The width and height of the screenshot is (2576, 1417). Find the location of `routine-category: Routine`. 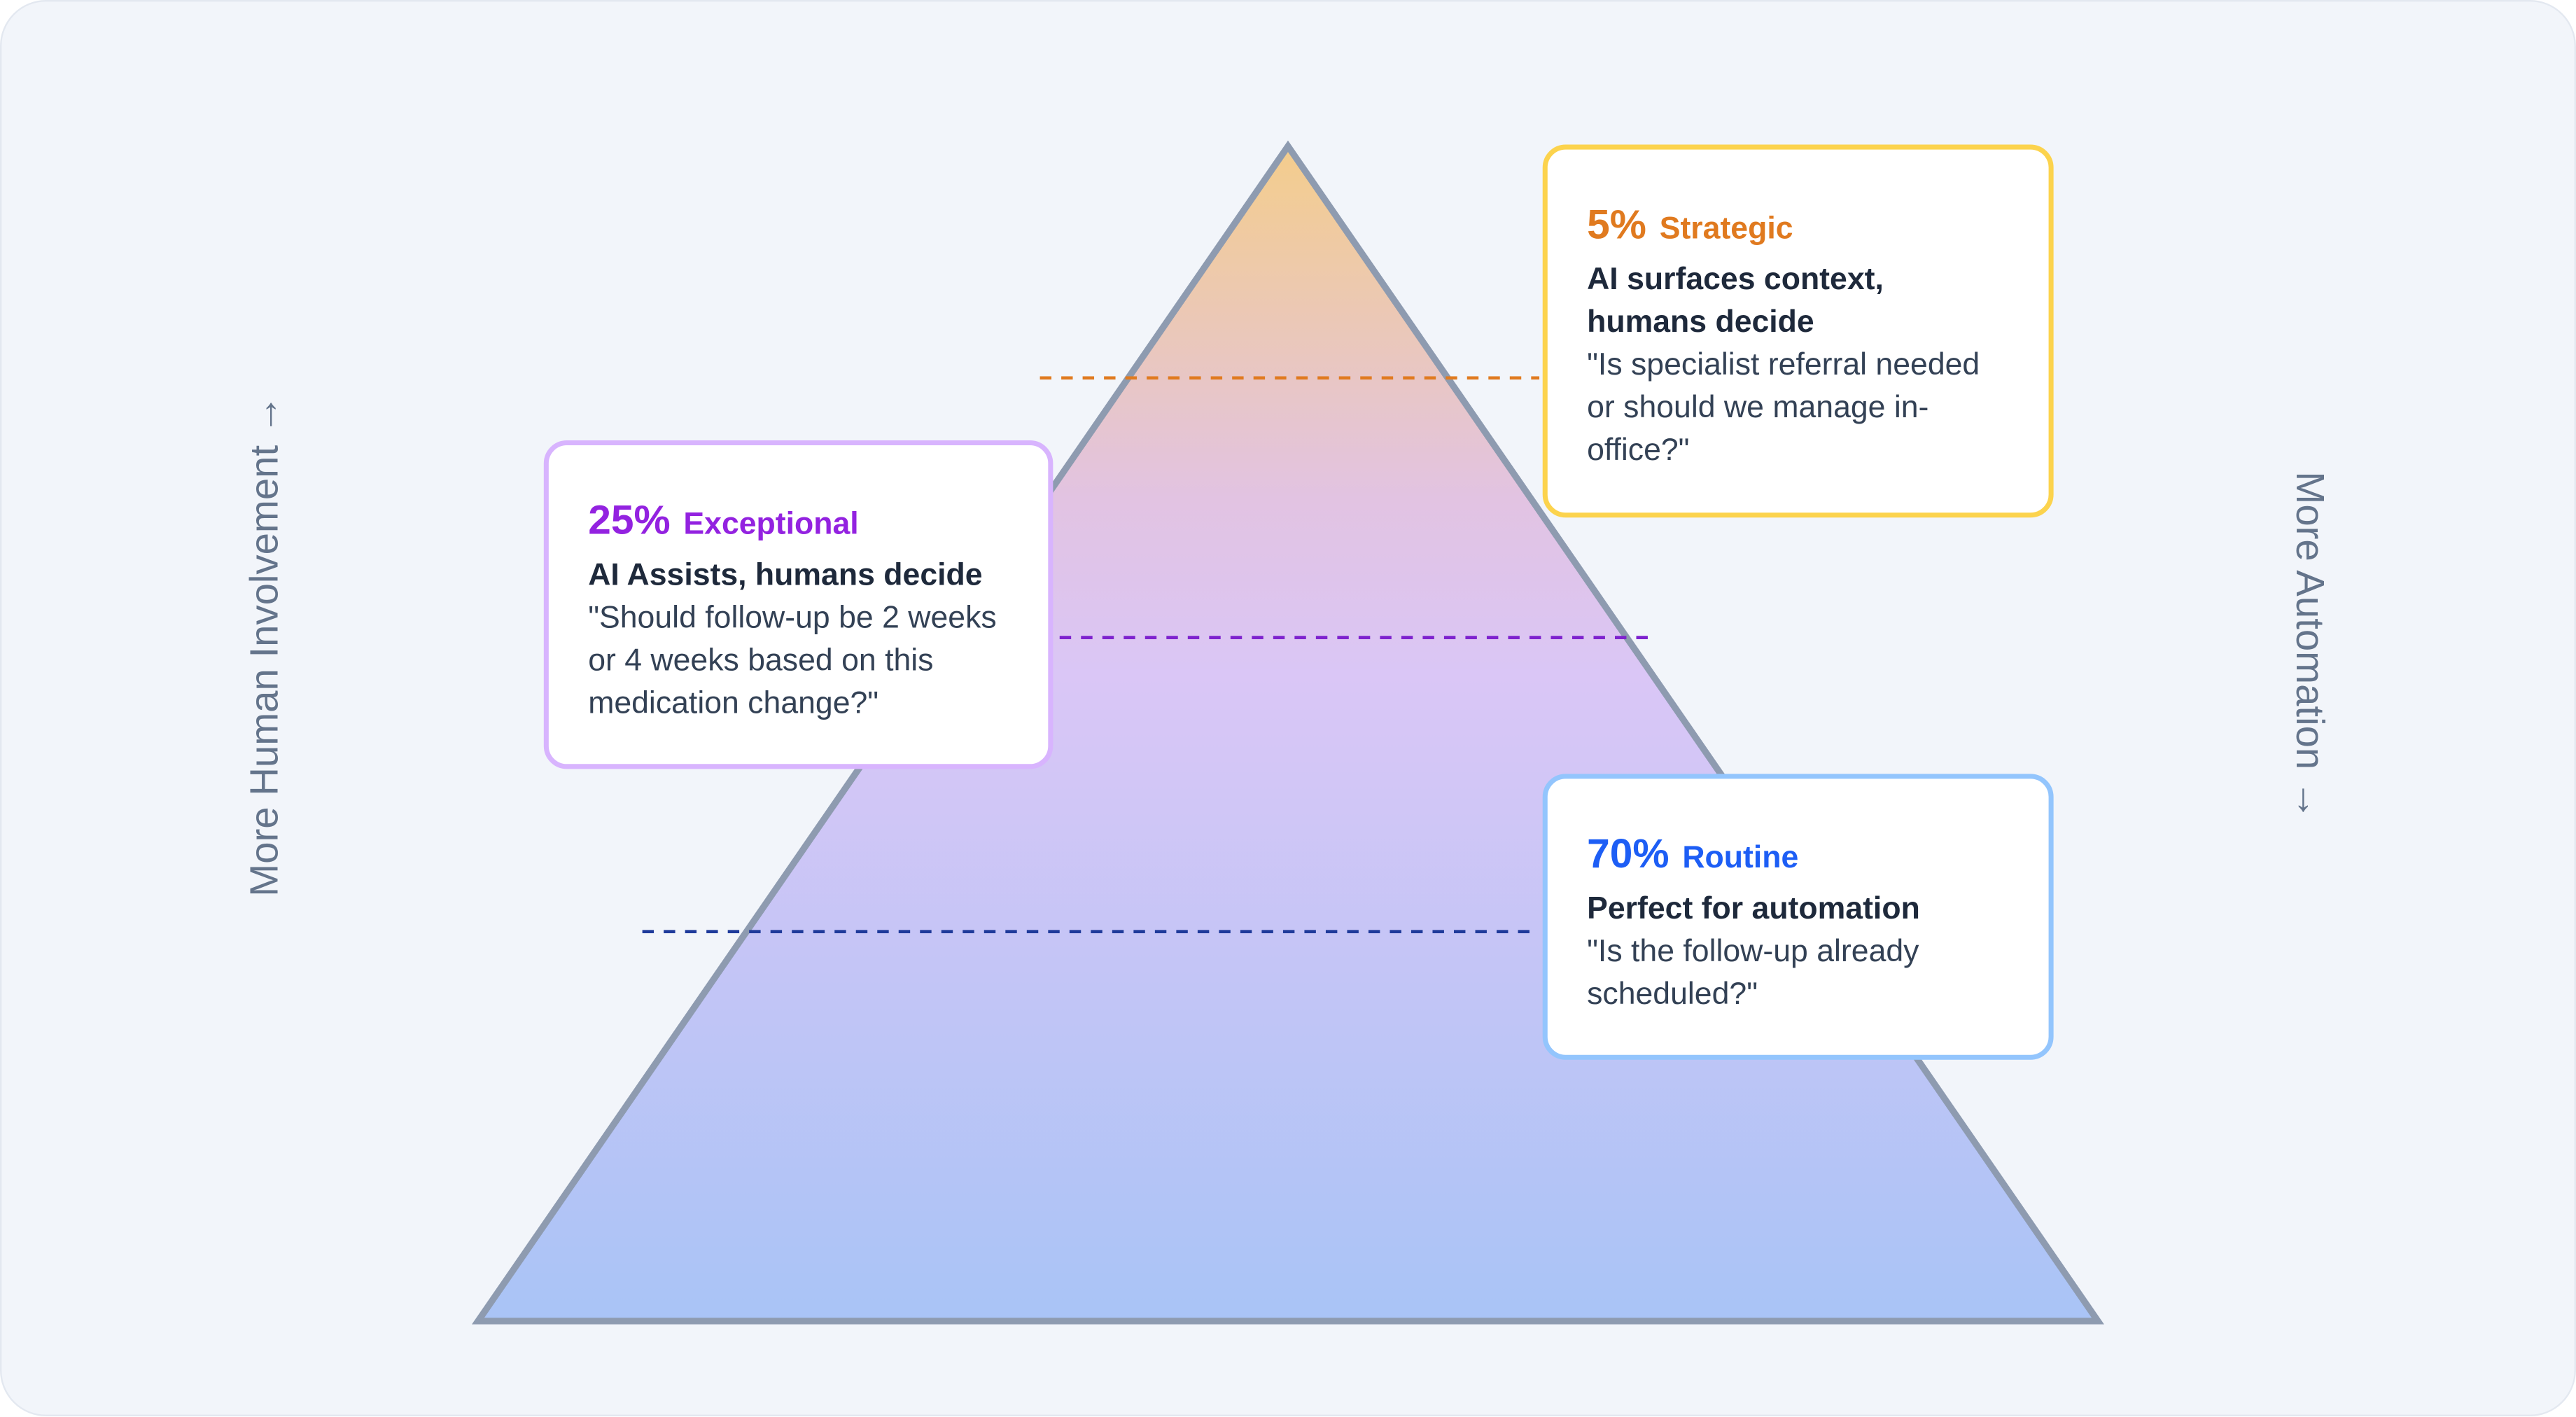

routine-category: Routine is located at coordinates (1740, 859).